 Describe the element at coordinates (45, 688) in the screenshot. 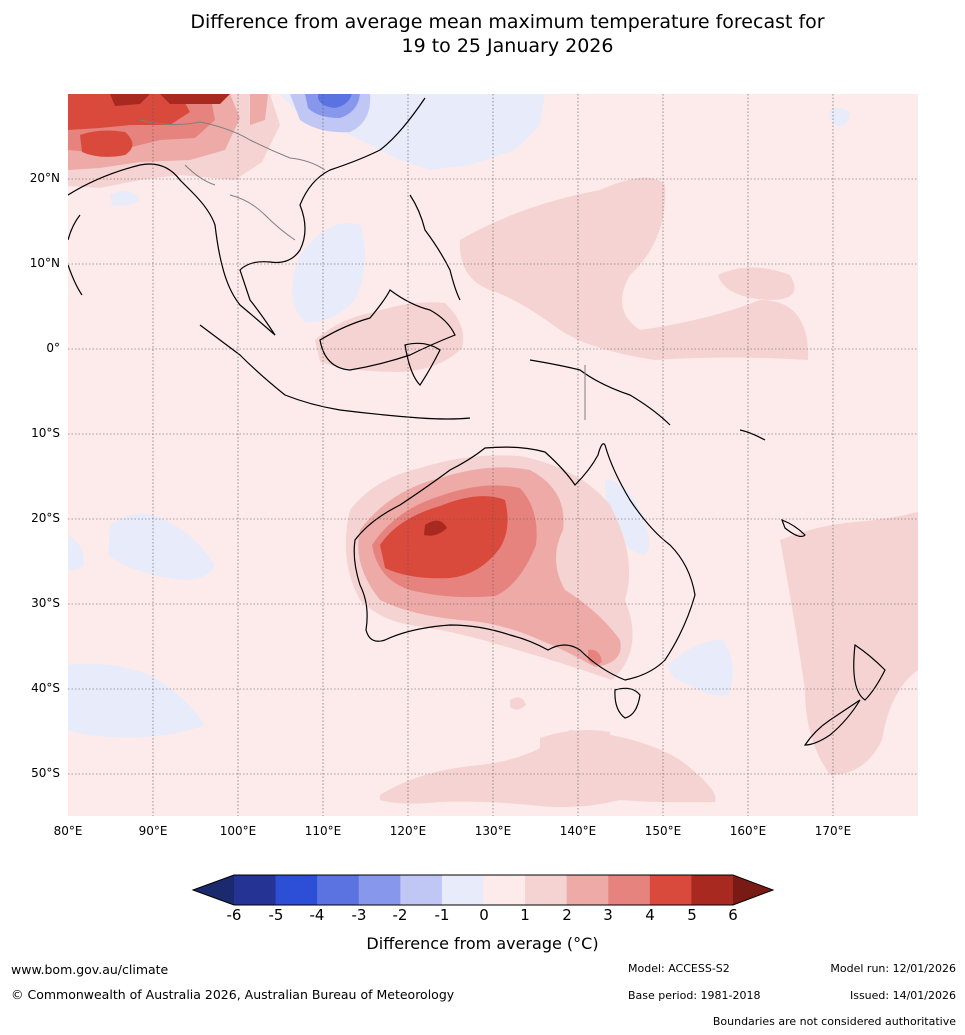

I see `lat-label-40s: 40°S` at that location.